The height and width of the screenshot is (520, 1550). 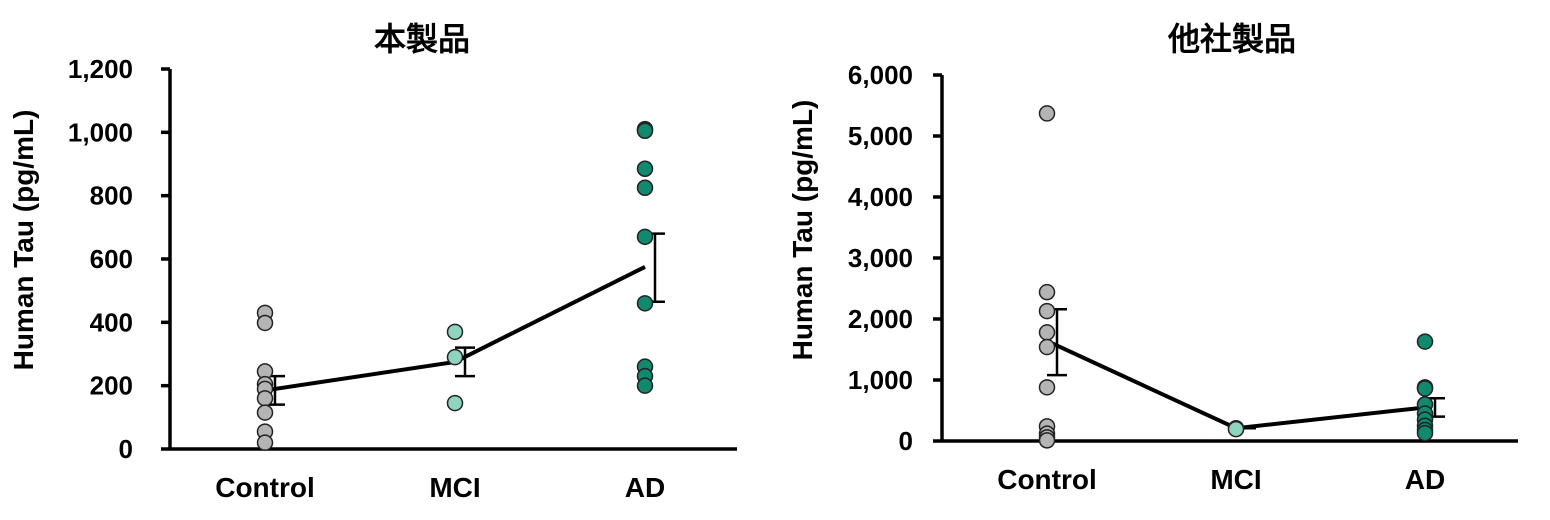 I want to click on y-tick-label: 1,200, so click(x=100, y=69).